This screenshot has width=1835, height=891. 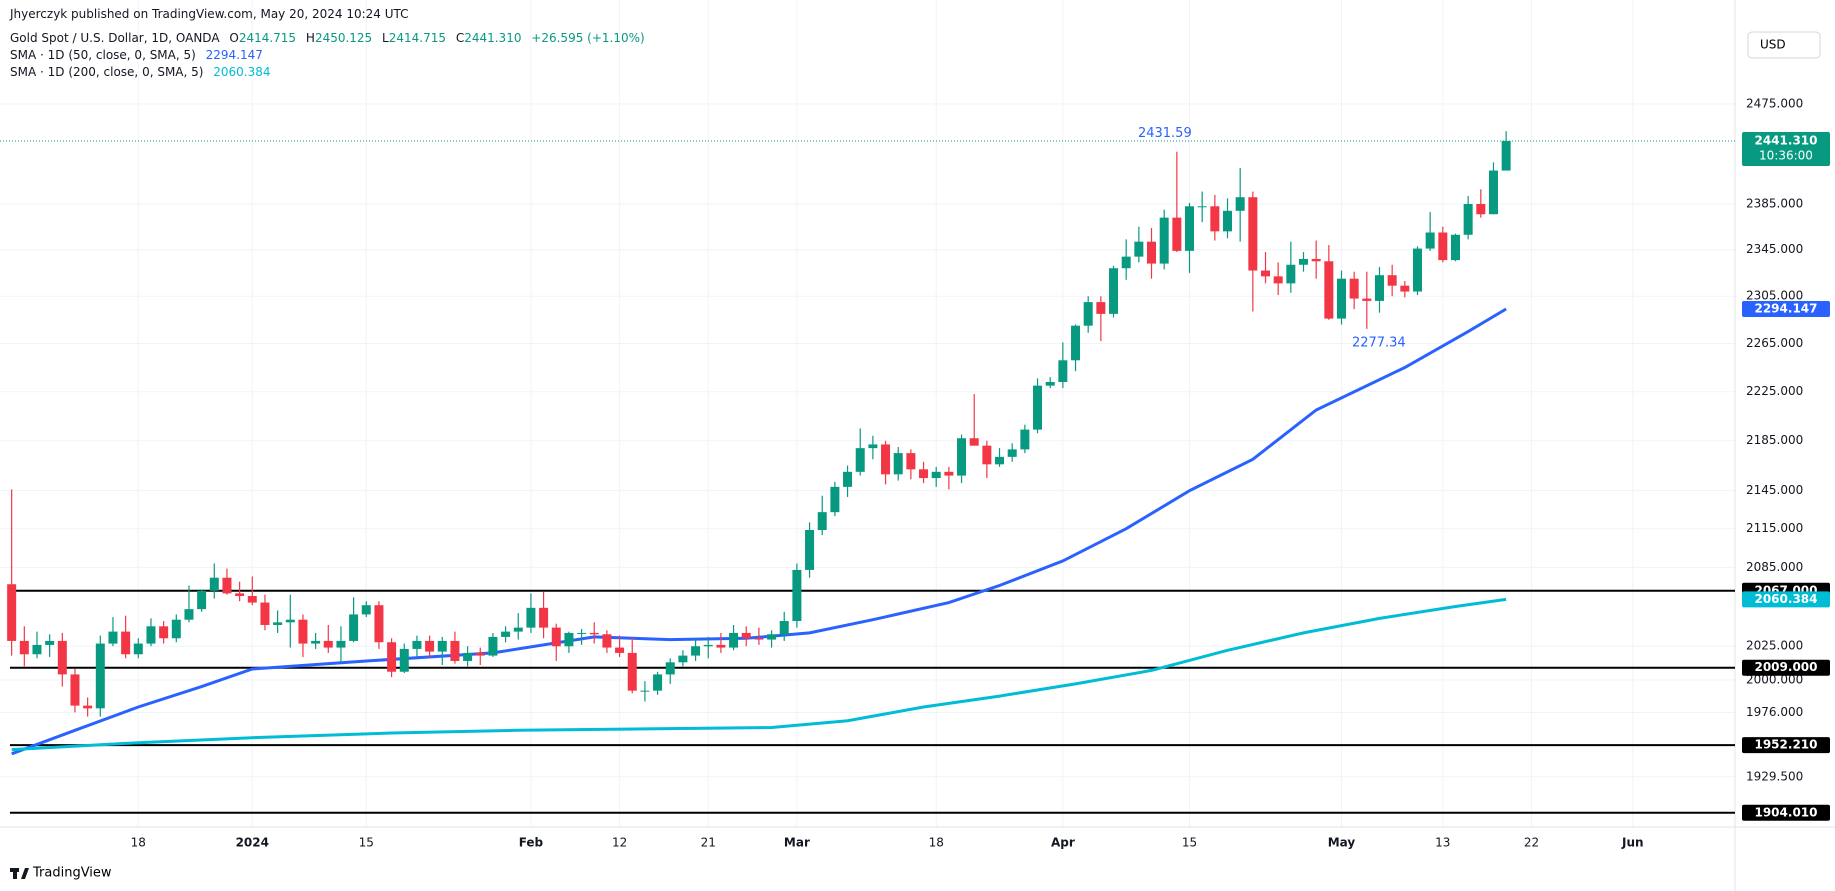 I want to click on y-tick-label: 2145.000, so click(x=1774, y=490).